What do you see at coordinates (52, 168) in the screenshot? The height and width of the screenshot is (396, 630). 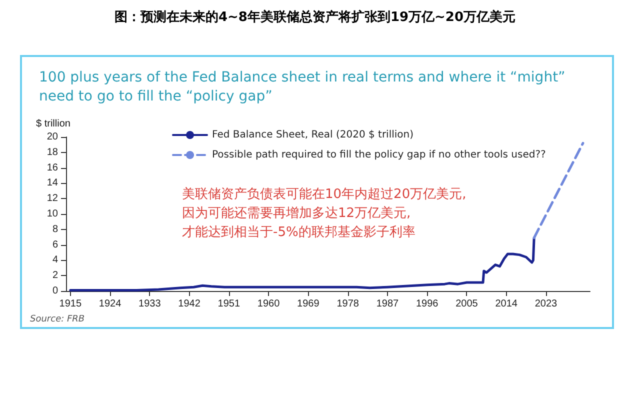 I see `y-tick-label: 16` at bounding box center [52, 168].